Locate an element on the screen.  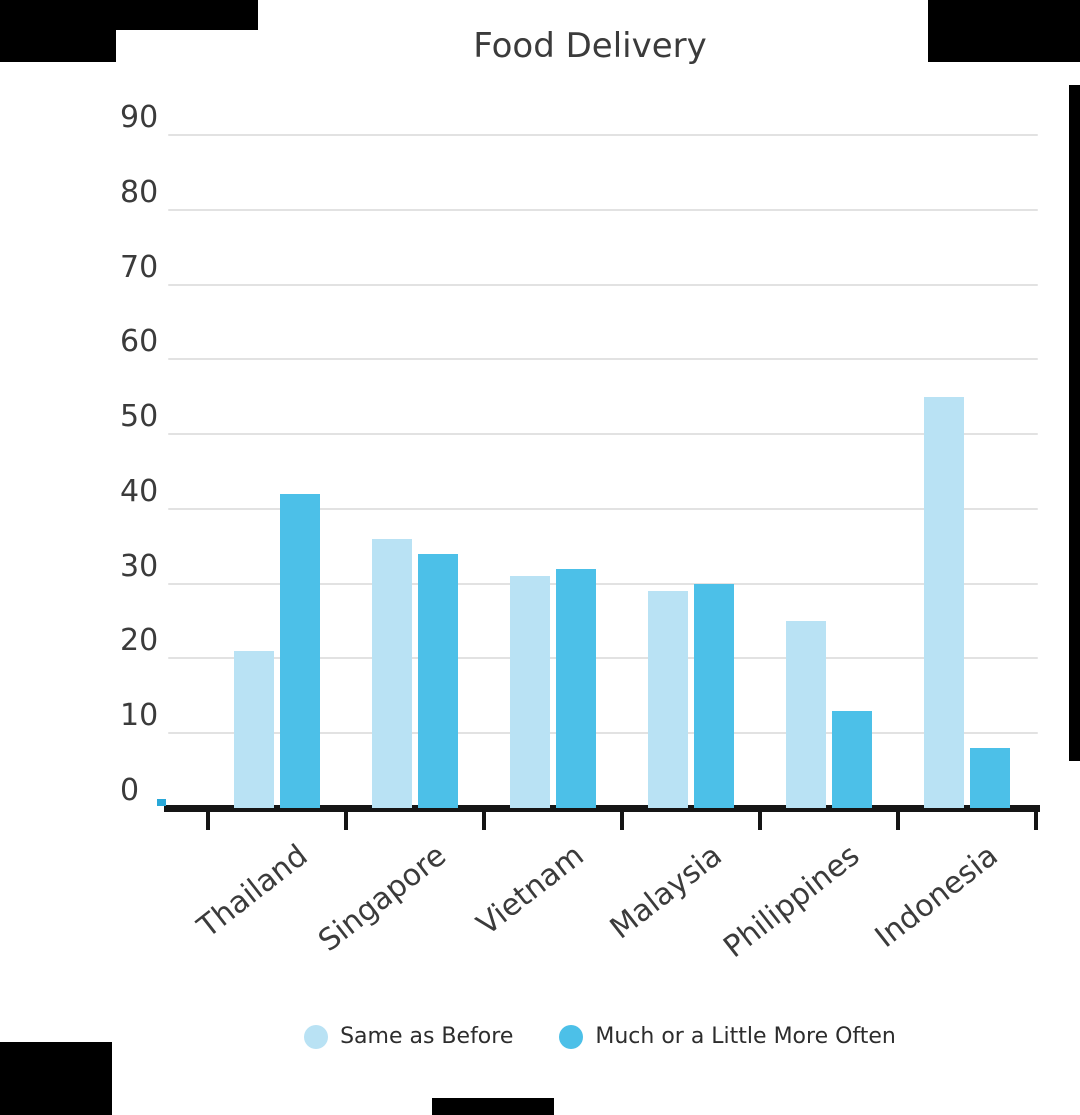
y-axis-label: 10 is located at coordinates (139, 716).